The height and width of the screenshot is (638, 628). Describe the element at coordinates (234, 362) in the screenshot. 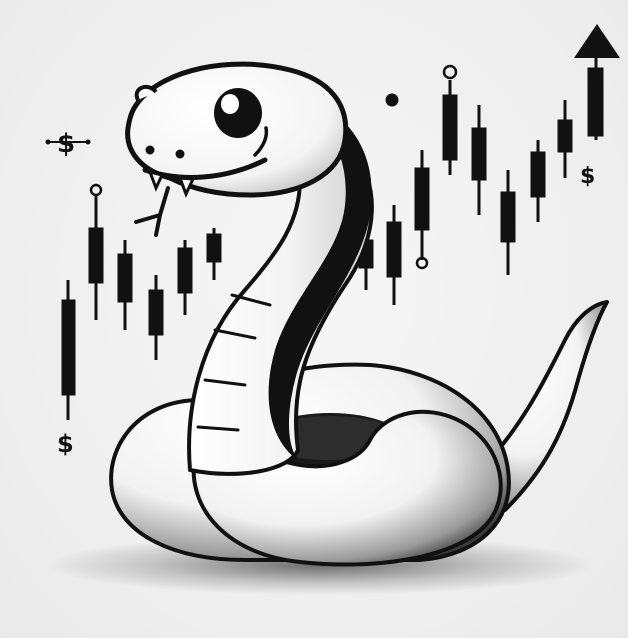

I see `belly-scales` at that location.